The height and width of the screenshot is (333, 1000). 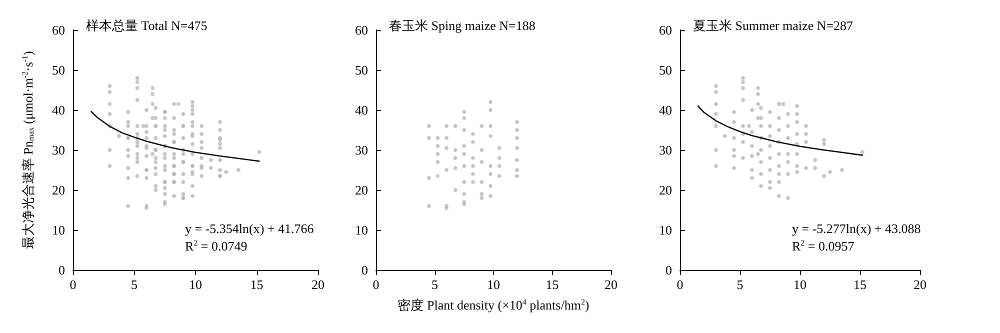 What do you see at coordinates (462, 25) in the screenshot?
I see `chart-title: 春玉米 Sping maize N=188` at bounding box center [462, 25].